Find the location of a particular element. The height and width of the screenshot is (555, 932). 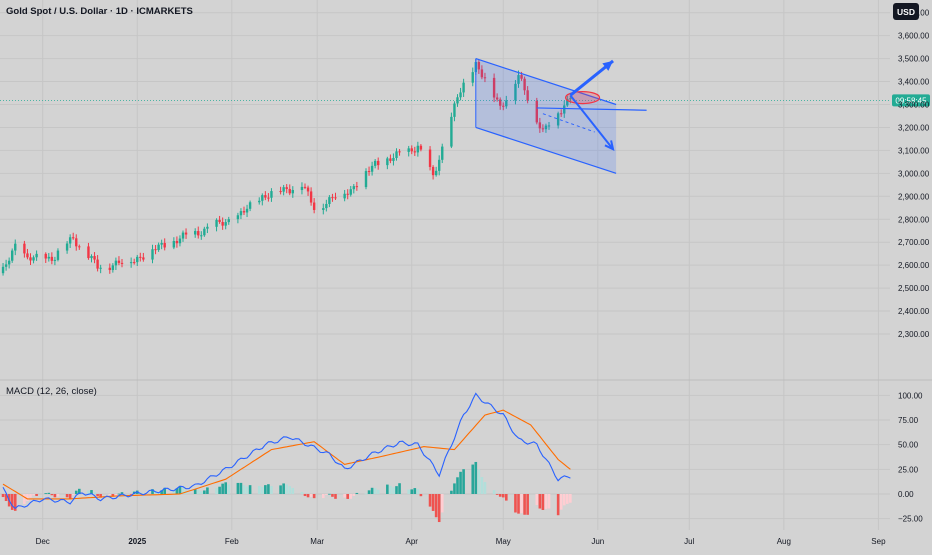

macd-axis: 100.00 75.00 50.00 25.00 0.00 −25.00 is located at coordinates (910, 457).